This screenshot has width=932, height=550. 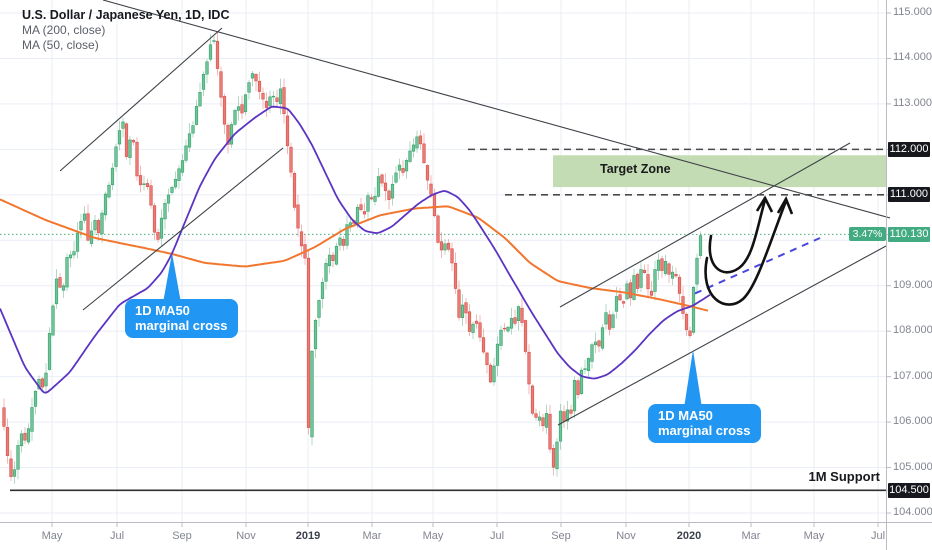 I want to click on swoosh-arrow, so click(x=737, y=236).